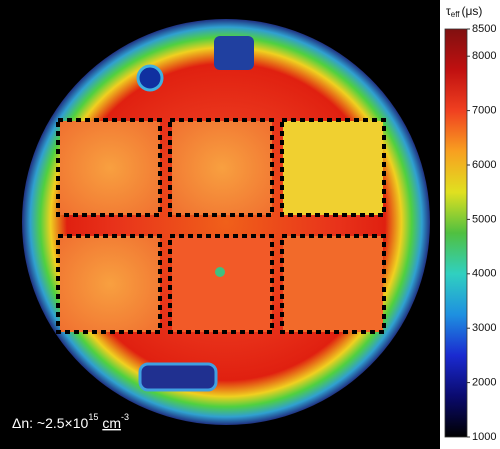  Describe the element at coordinates (125, 417) in the screenshot. I see `annotation-unit-exponent: -3` at that location.